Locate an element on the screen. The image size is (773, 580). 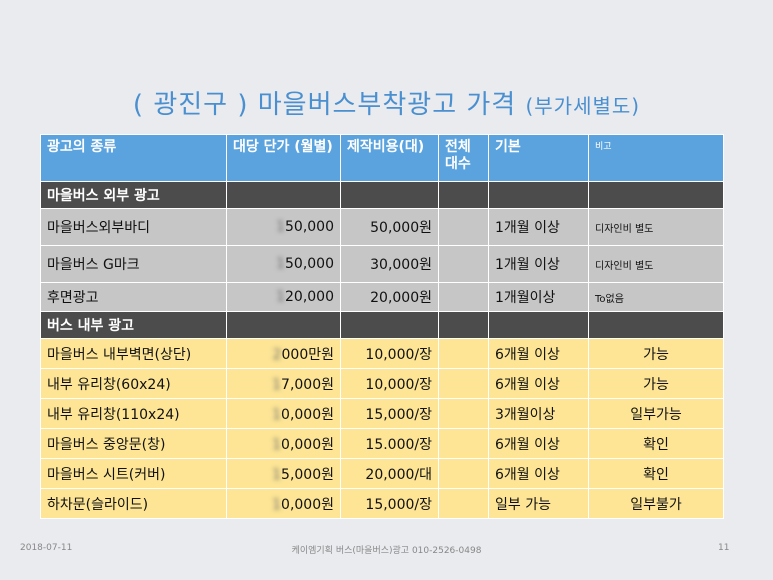
ad-type-cell: 마을버스 내부벽면(상단) is located at coordinates (133, 353).